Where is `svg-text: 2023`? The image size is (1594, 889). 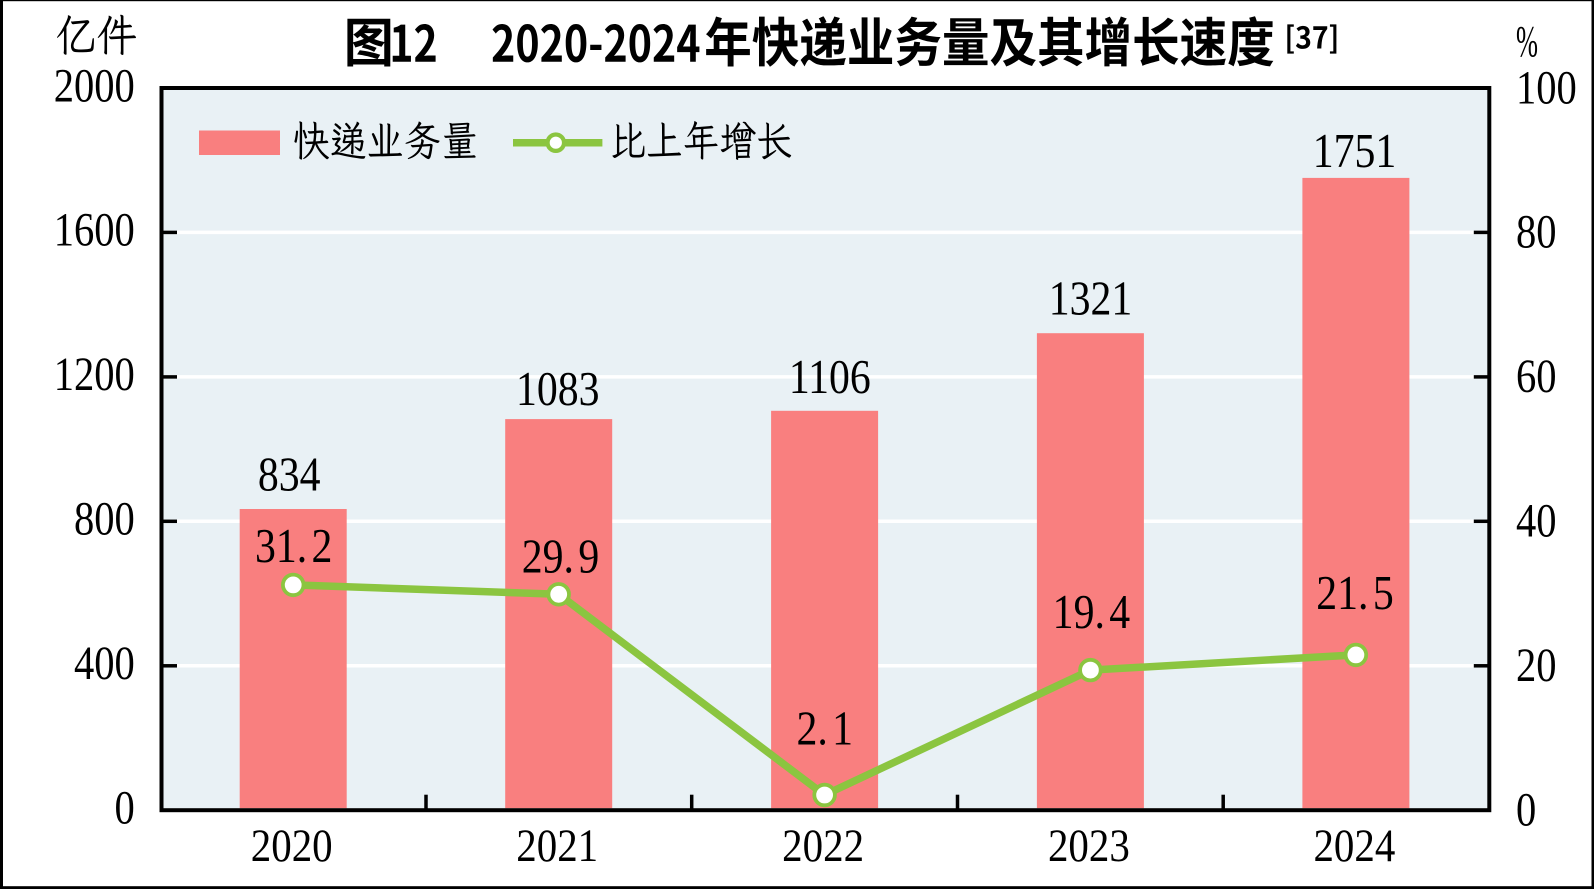
svg-text: 2023 is located at coordinates (1089, 845).